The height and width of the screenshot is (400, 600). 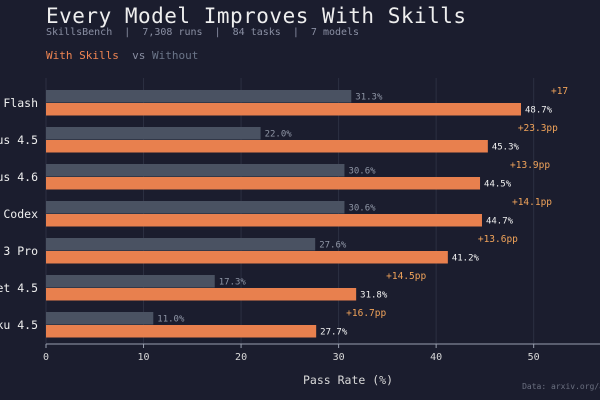 I want to click on delta-label: +14.1pp, so click(x=532, y=202).